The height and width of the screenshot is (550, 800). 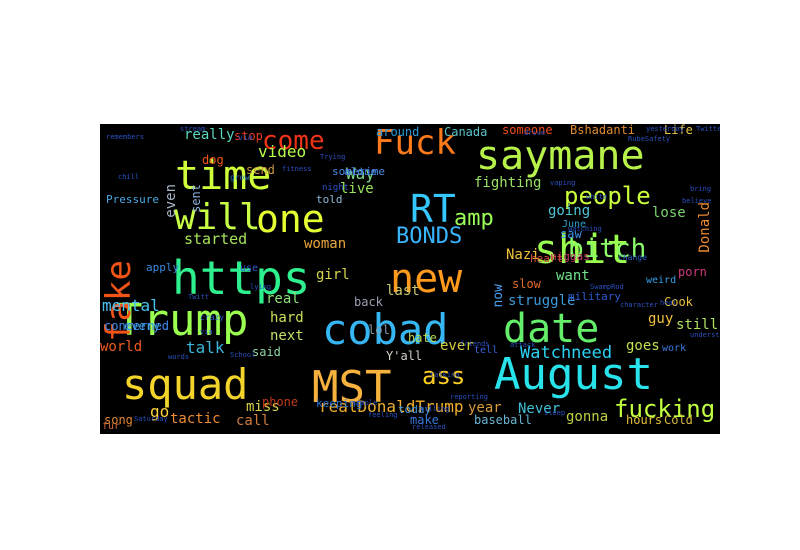 I want to click on cloud-word: released, so click(x=429, y=427).